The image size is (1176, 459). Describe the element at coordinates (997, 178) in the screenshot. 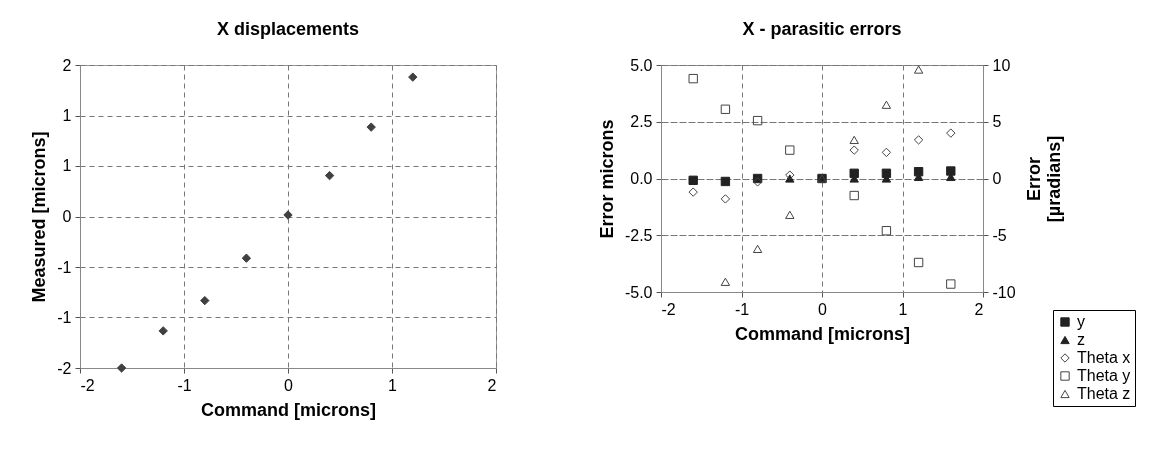

I see `y2-tick-label: 0` at that location.